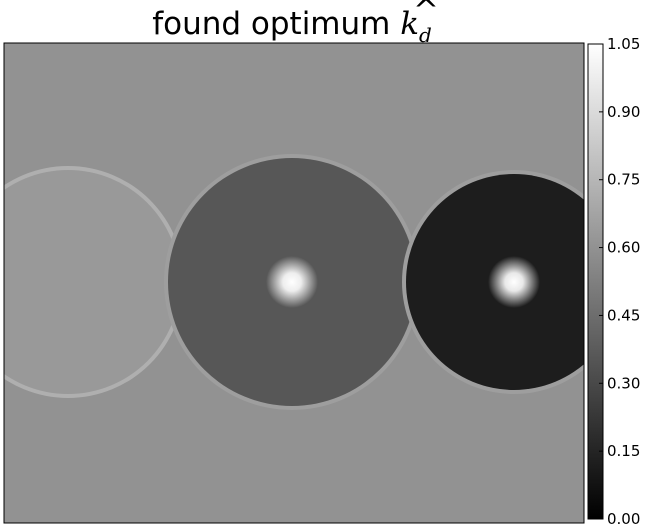 The width and height of the screenshot is (650, 530). Describe the element at coordinates (623, 44) in the screenshot. I see `colorbar-tick-label: 1.05` at that location.